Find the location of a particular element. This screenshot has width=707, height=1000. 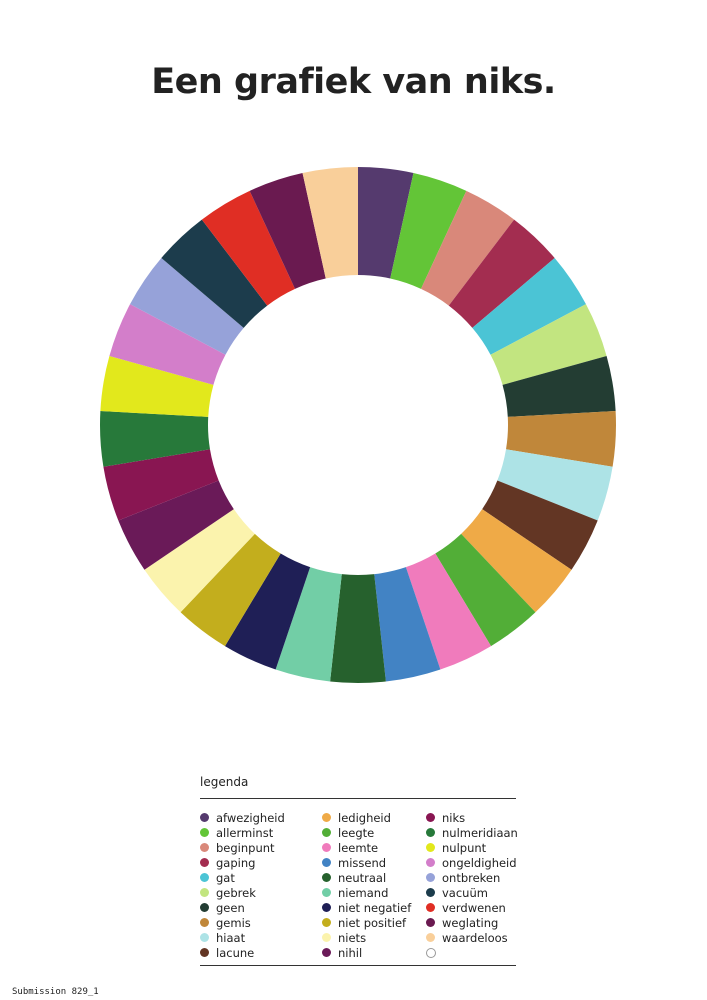

legend-label: gat is located at coordinates (225, 877).